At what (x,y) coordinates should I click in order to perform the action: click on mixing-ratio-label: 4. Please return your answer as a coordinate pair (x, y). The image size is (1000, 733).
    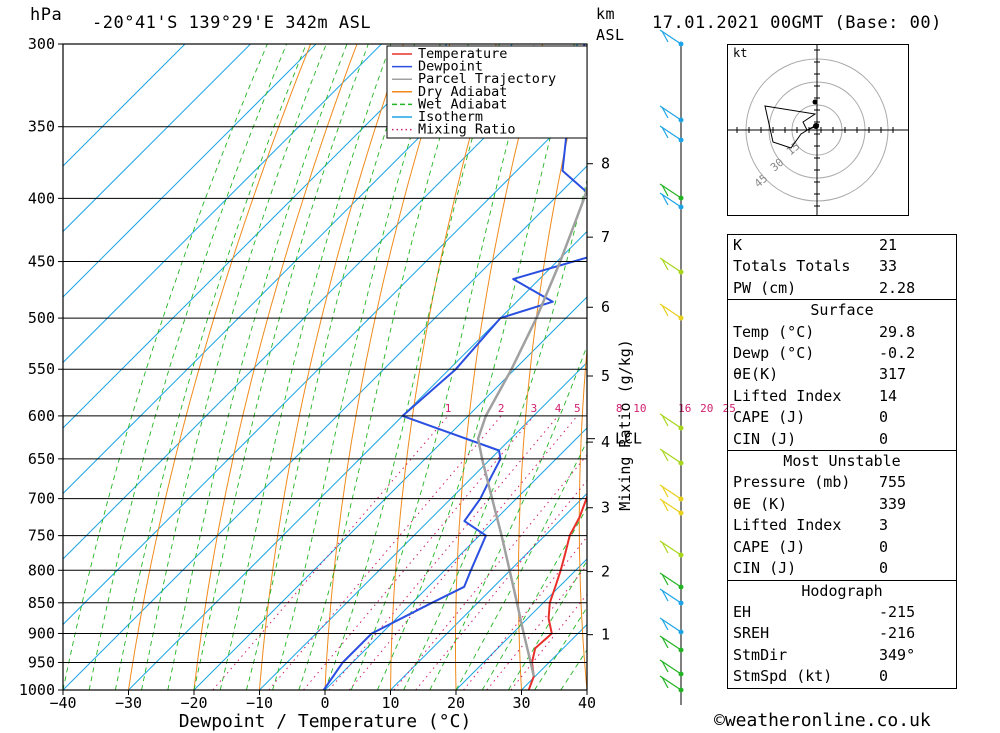
    Looking at the image, I should click on (558, 408).